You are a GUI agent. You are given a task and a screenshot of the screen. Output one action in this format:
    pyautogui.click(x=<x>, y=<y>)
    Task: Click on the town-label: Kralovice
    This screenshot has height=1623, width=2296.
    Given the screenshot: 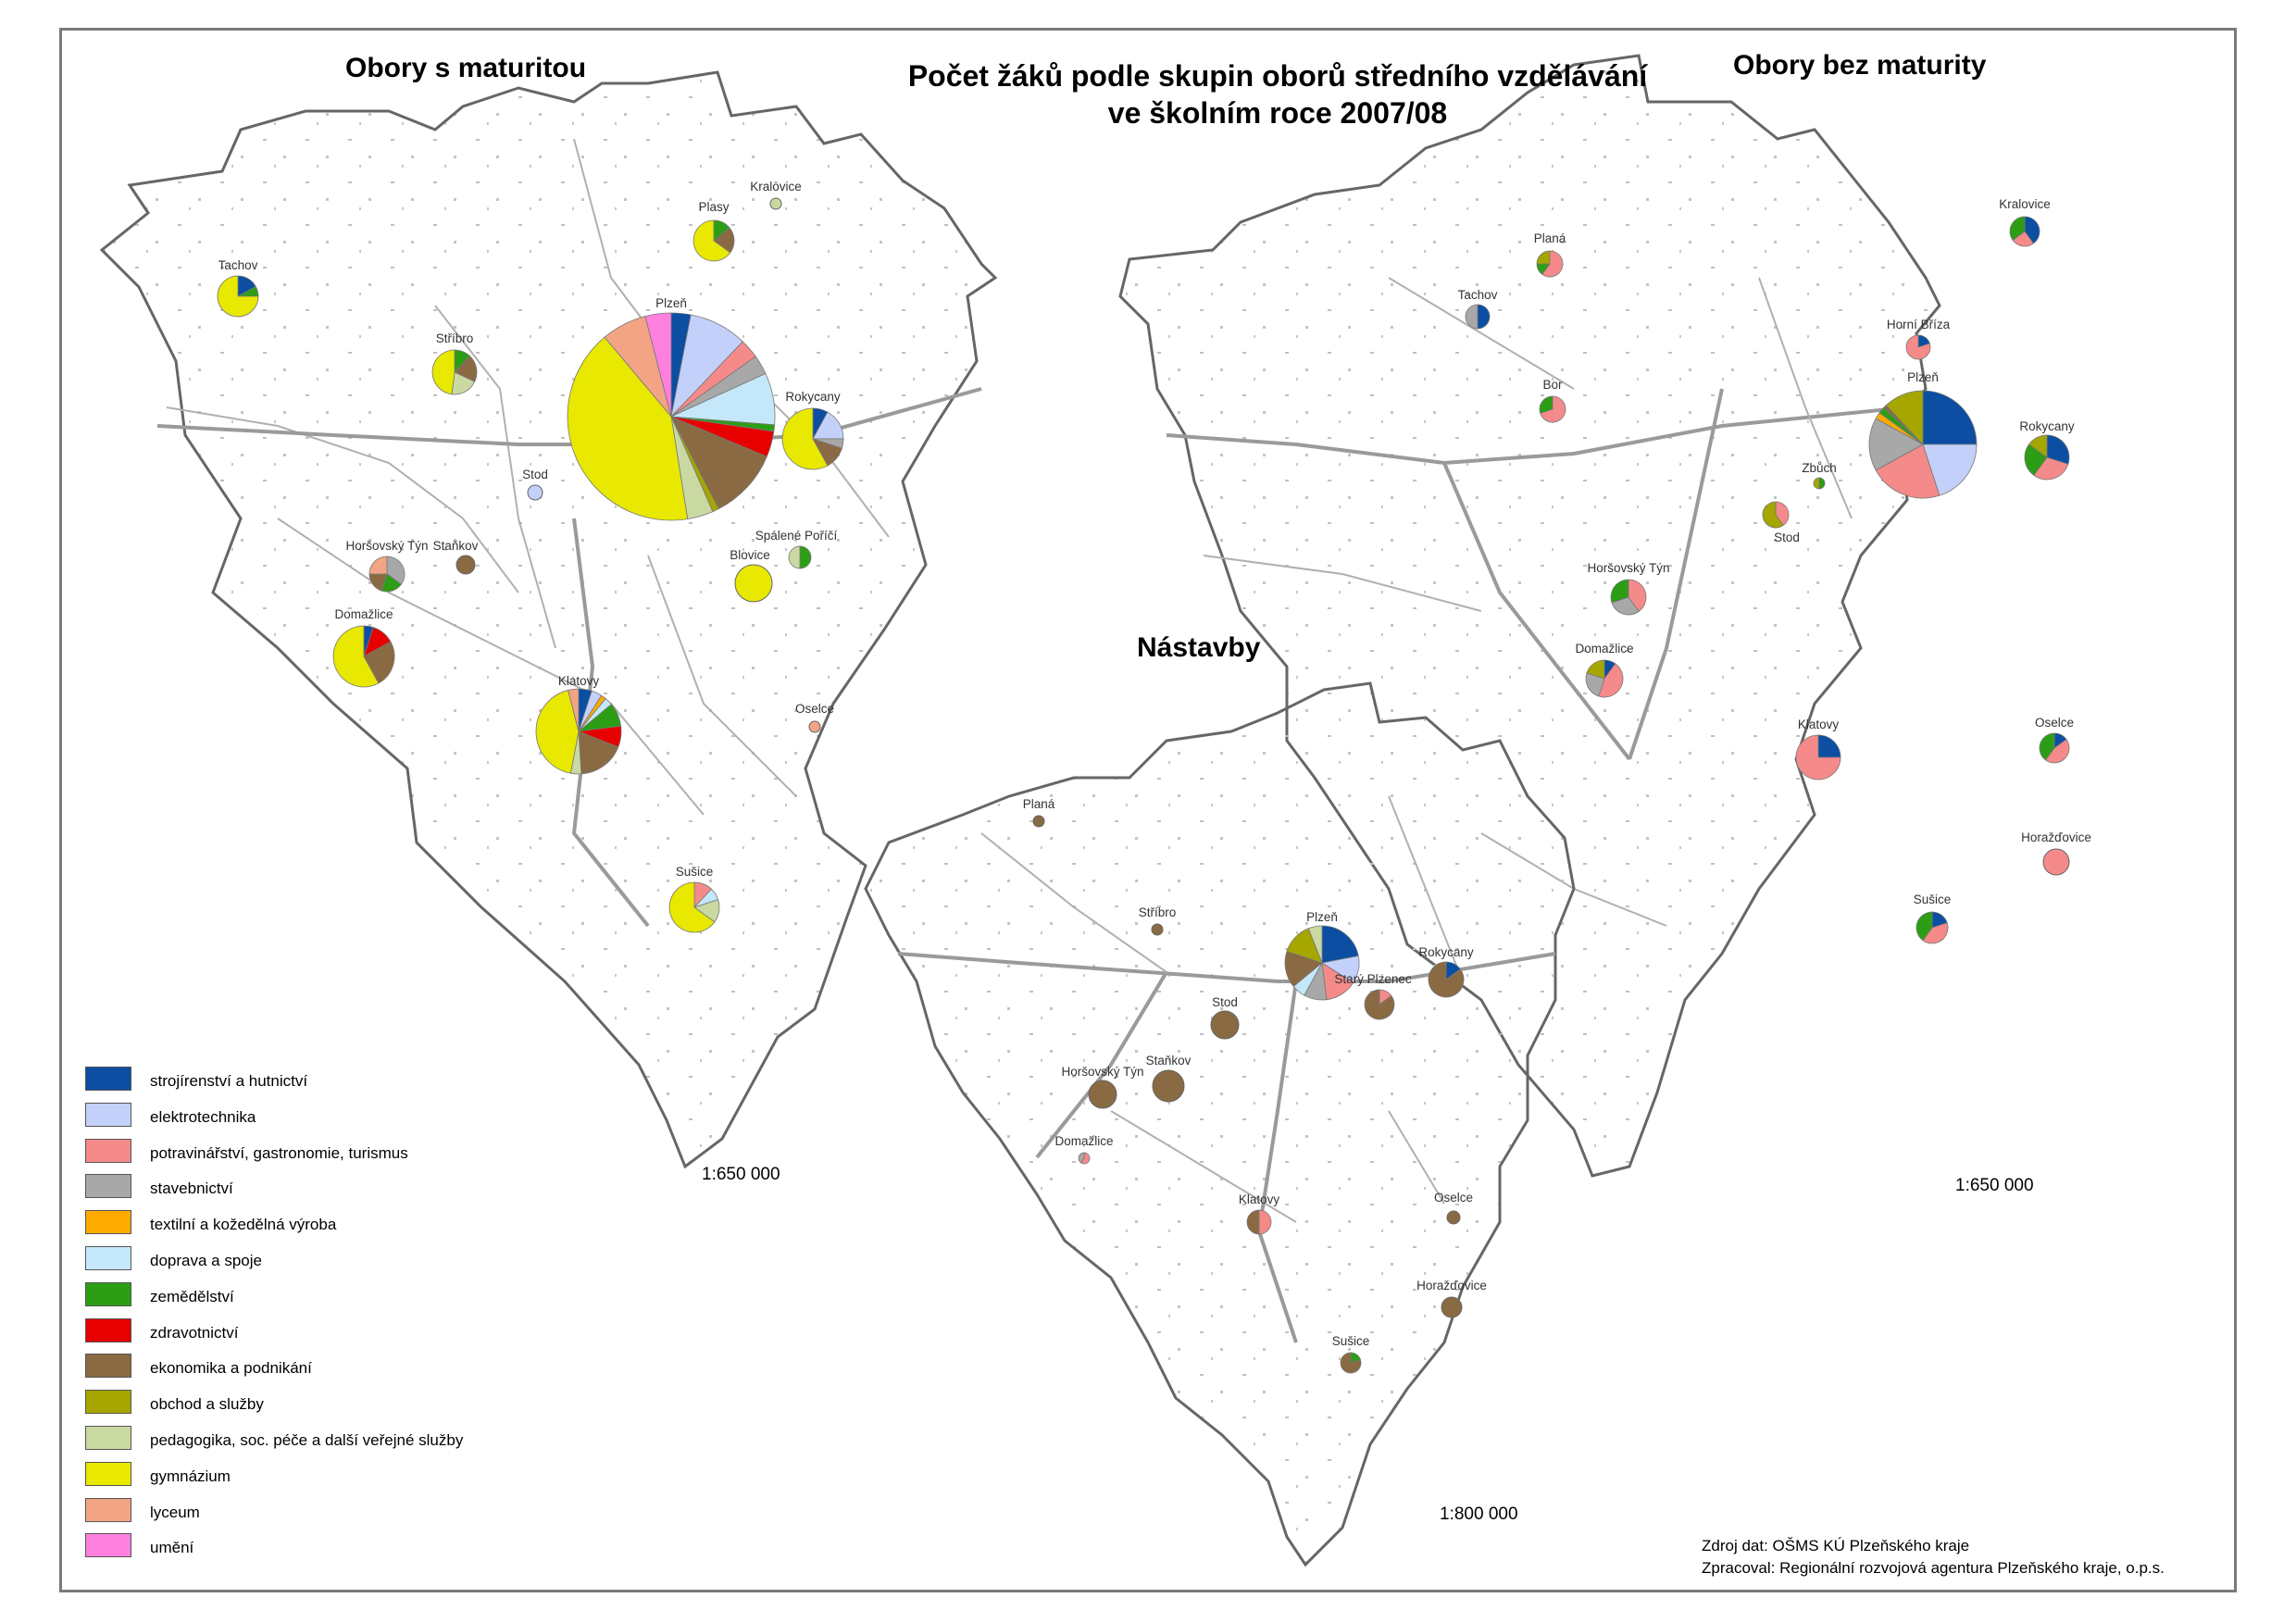 What is the action you would take?
    pyautogui.click(x=776, y=187)
    